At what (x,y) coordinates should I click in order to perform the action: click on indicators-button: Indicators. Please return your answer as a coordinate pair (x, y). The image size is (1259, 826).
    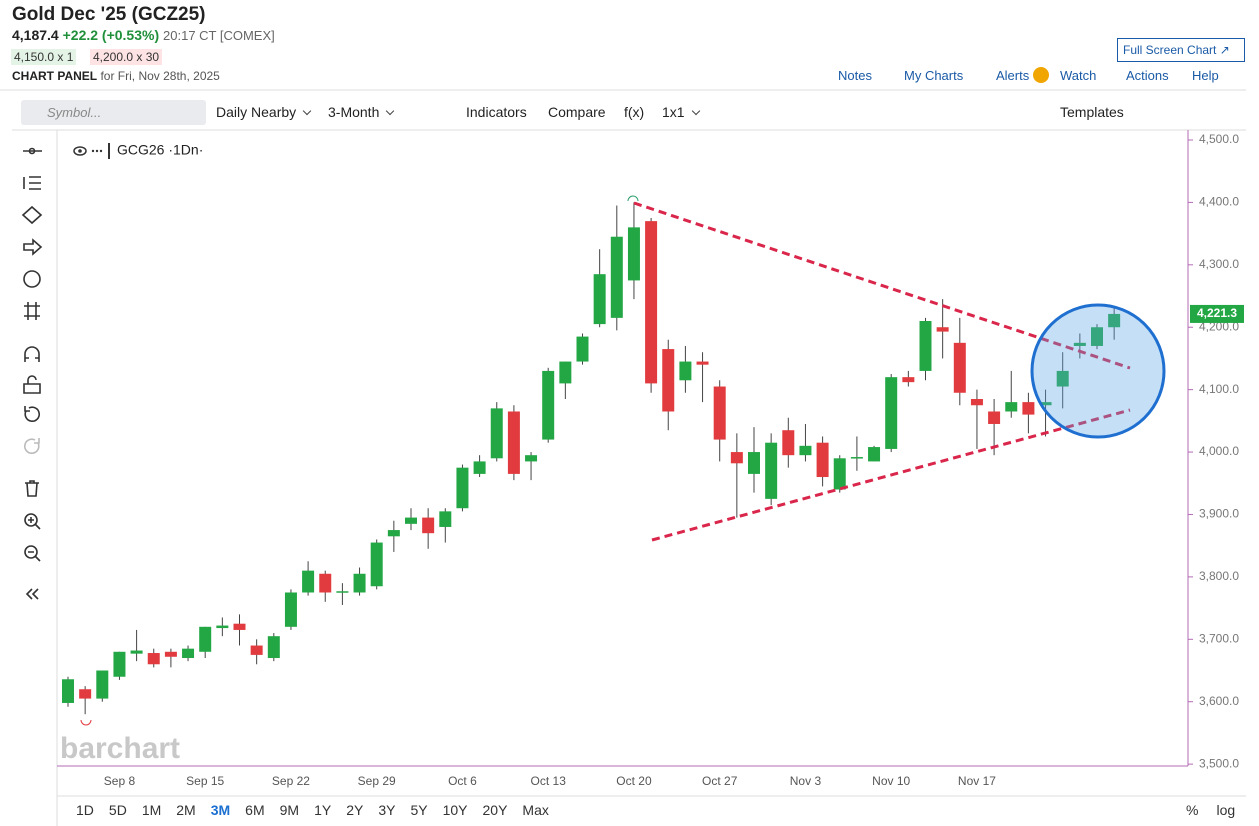
    Looking at the image, I should click on (496, 112).